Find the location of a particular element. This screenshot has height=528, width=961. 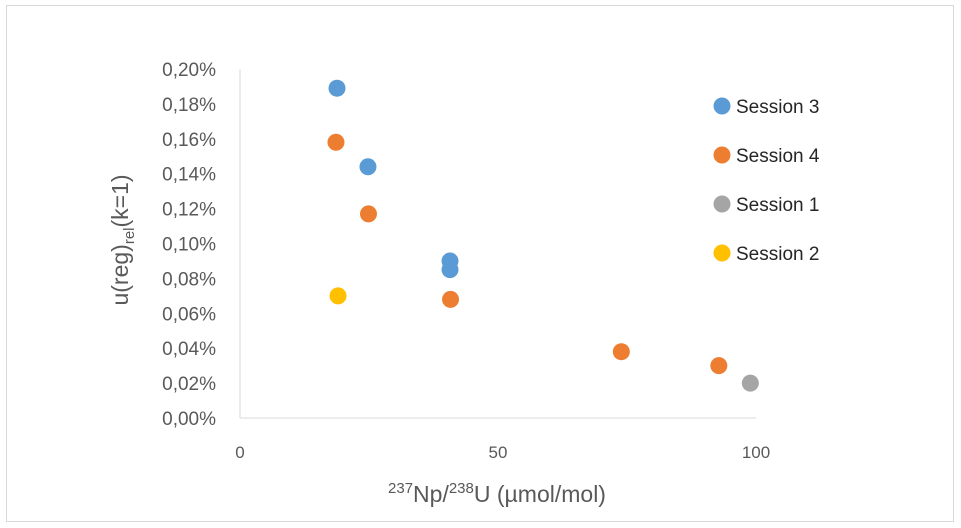

legend-label-session-1: Session 1 is located at coordinates (777, 205).